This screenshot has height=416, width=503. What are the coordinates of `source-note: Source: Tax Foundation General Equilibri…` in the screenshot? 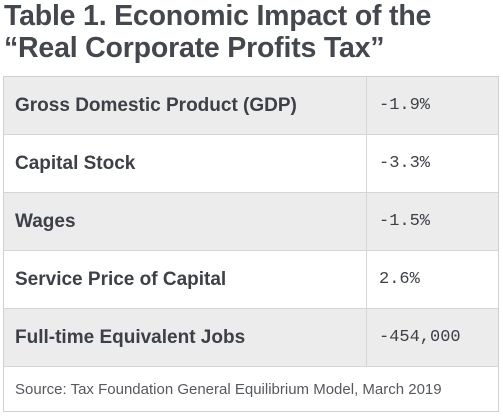 It's located at (251, 389).